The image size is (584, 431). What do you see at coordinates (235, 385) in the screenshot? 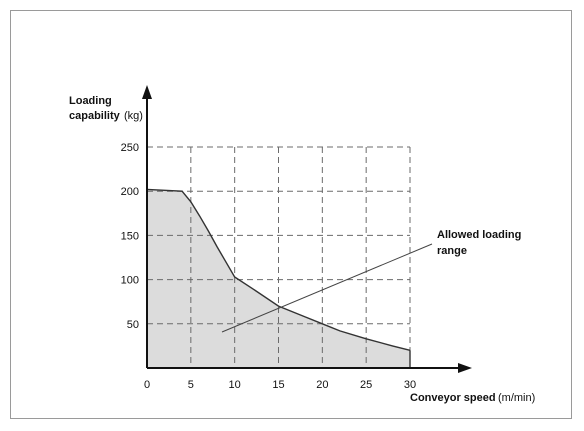
I see `x-tick-label-10: 10` at bounding box center [235, 385].